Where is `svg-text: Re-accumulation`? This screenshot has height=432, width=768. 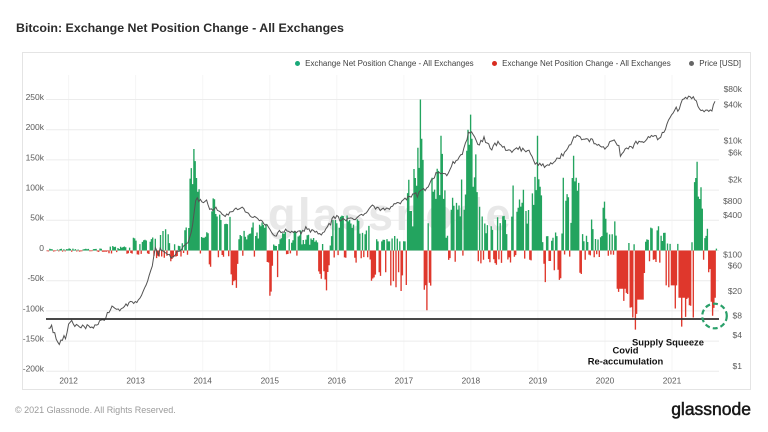
svg-text: Re-accumulation is located at coordinates (626, 361).